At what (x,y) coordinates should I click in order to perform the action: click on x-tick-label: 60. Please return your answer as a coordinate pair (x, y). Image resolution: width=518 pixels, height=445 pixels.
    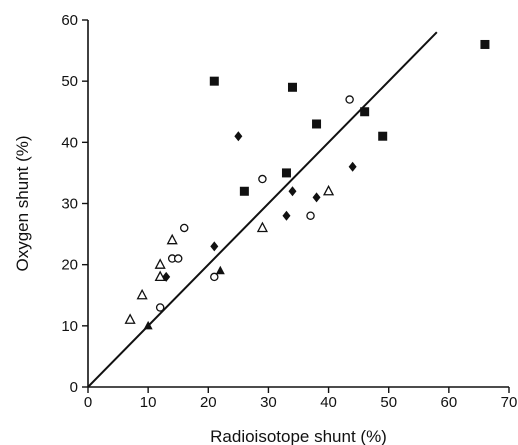
    Looking at the image, I should click on (449, 402).